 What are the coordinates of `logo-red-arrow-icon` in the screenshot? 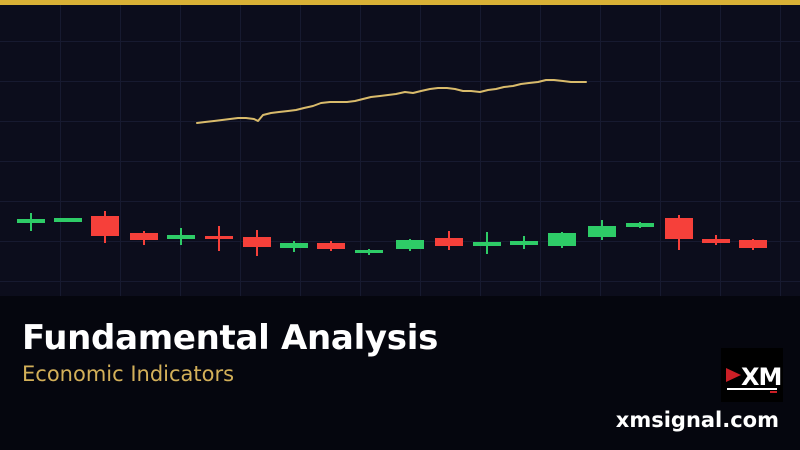 It's located at (733, 375).